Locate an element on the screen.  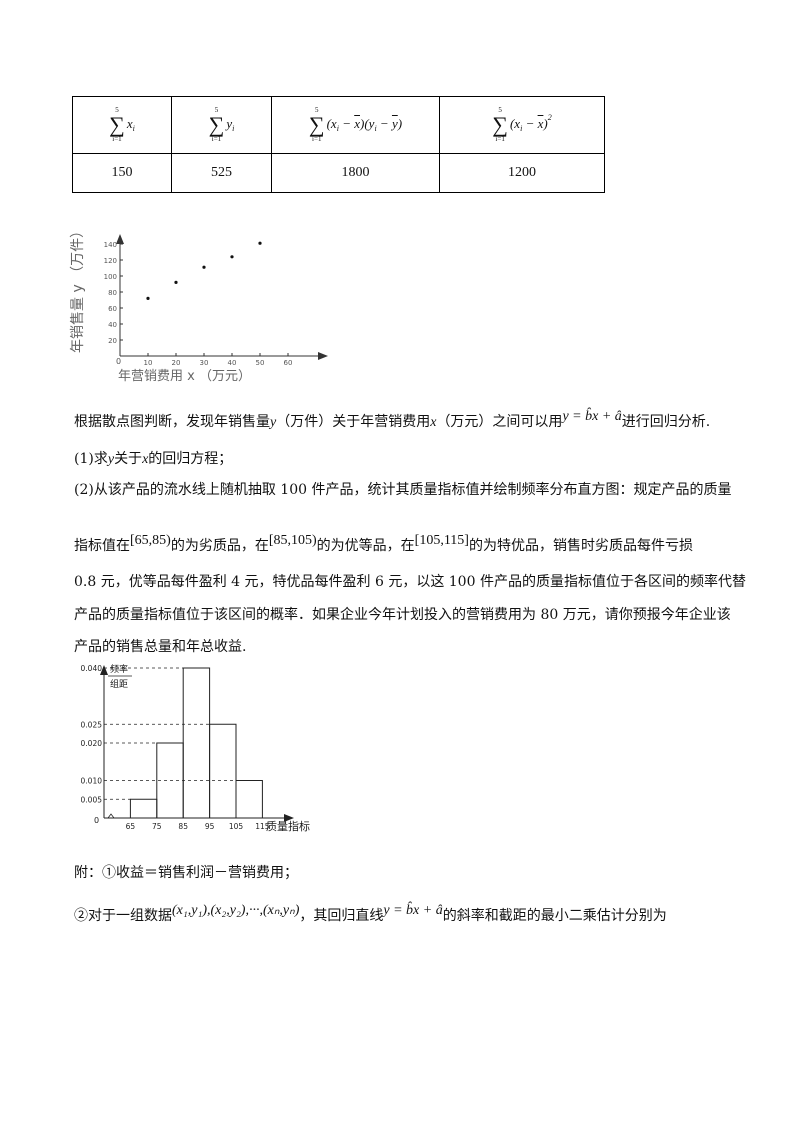
question-2-line-5: 产品的销售总量和年总收益. is located at coordinates (160, 647).